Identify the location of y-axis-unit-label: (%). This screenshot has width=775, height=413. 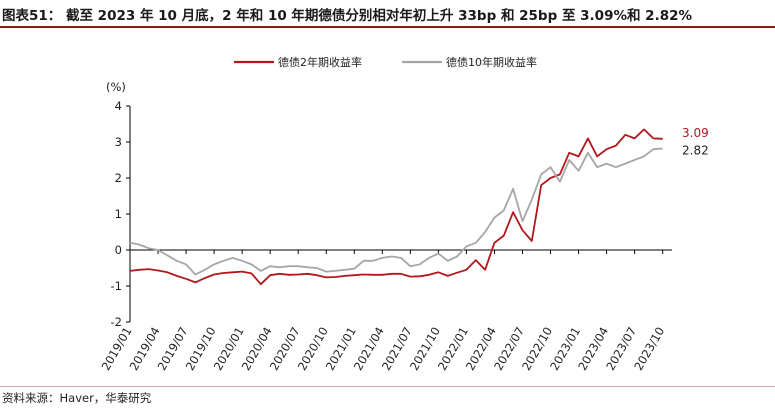
(116, 87).